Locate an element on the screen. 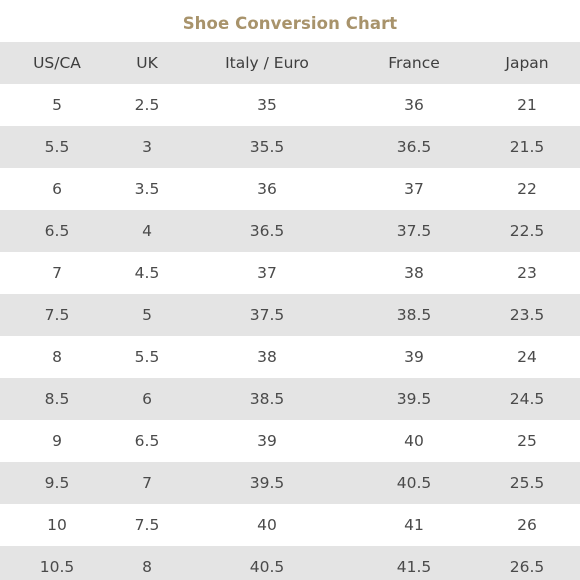 The image size is (580, 580). table-row: 5.5 3 35.5 36.5 21.5 is located at coordinates (290, 147).